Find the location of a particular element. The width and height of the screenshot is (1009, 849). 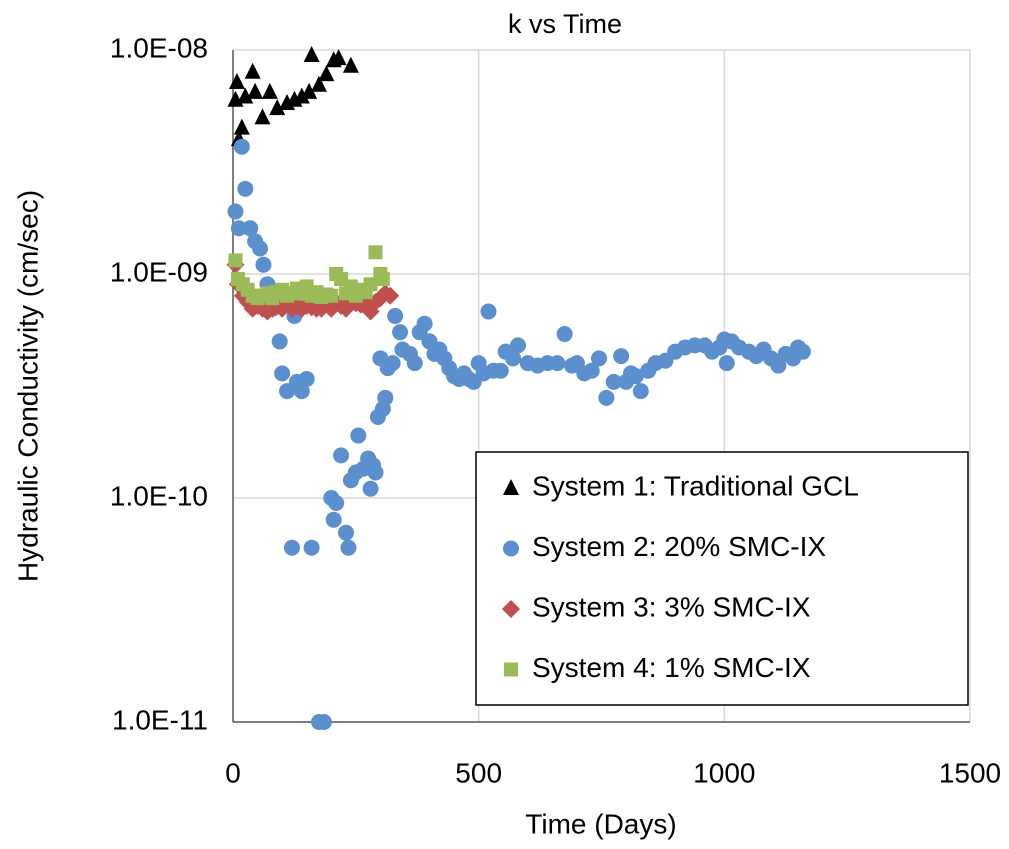

legend-label: System 1: Traditional GCL is located at coordinates (695, 485).